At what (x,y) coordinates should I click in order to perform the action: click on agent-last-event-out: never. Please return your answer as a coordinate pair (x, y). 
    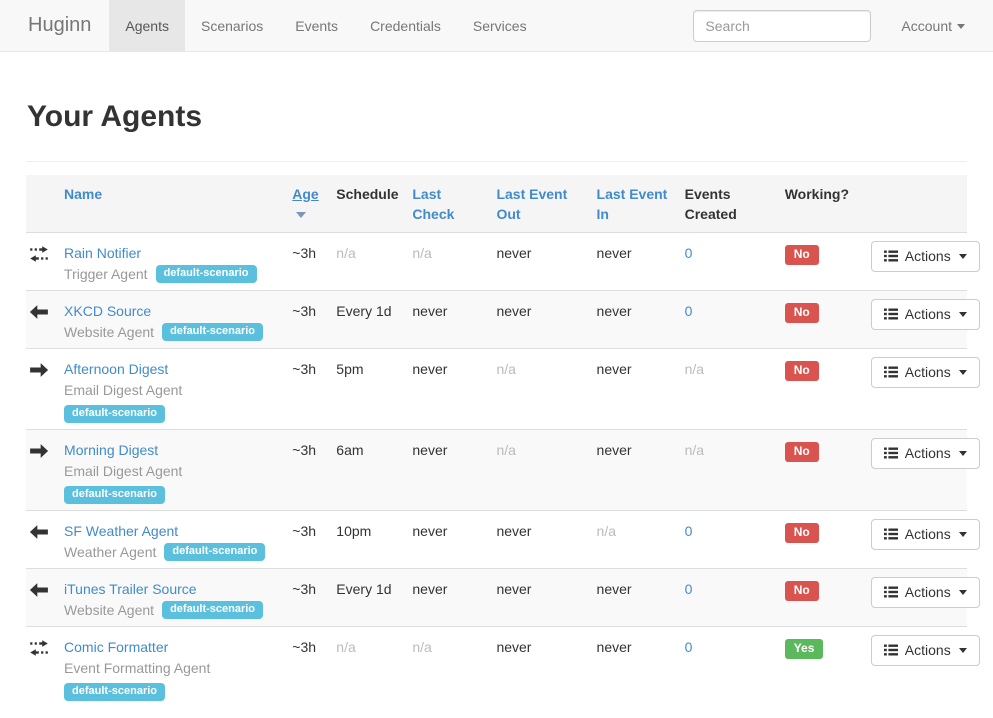
    Looking at the image, I should click on (538, 539).